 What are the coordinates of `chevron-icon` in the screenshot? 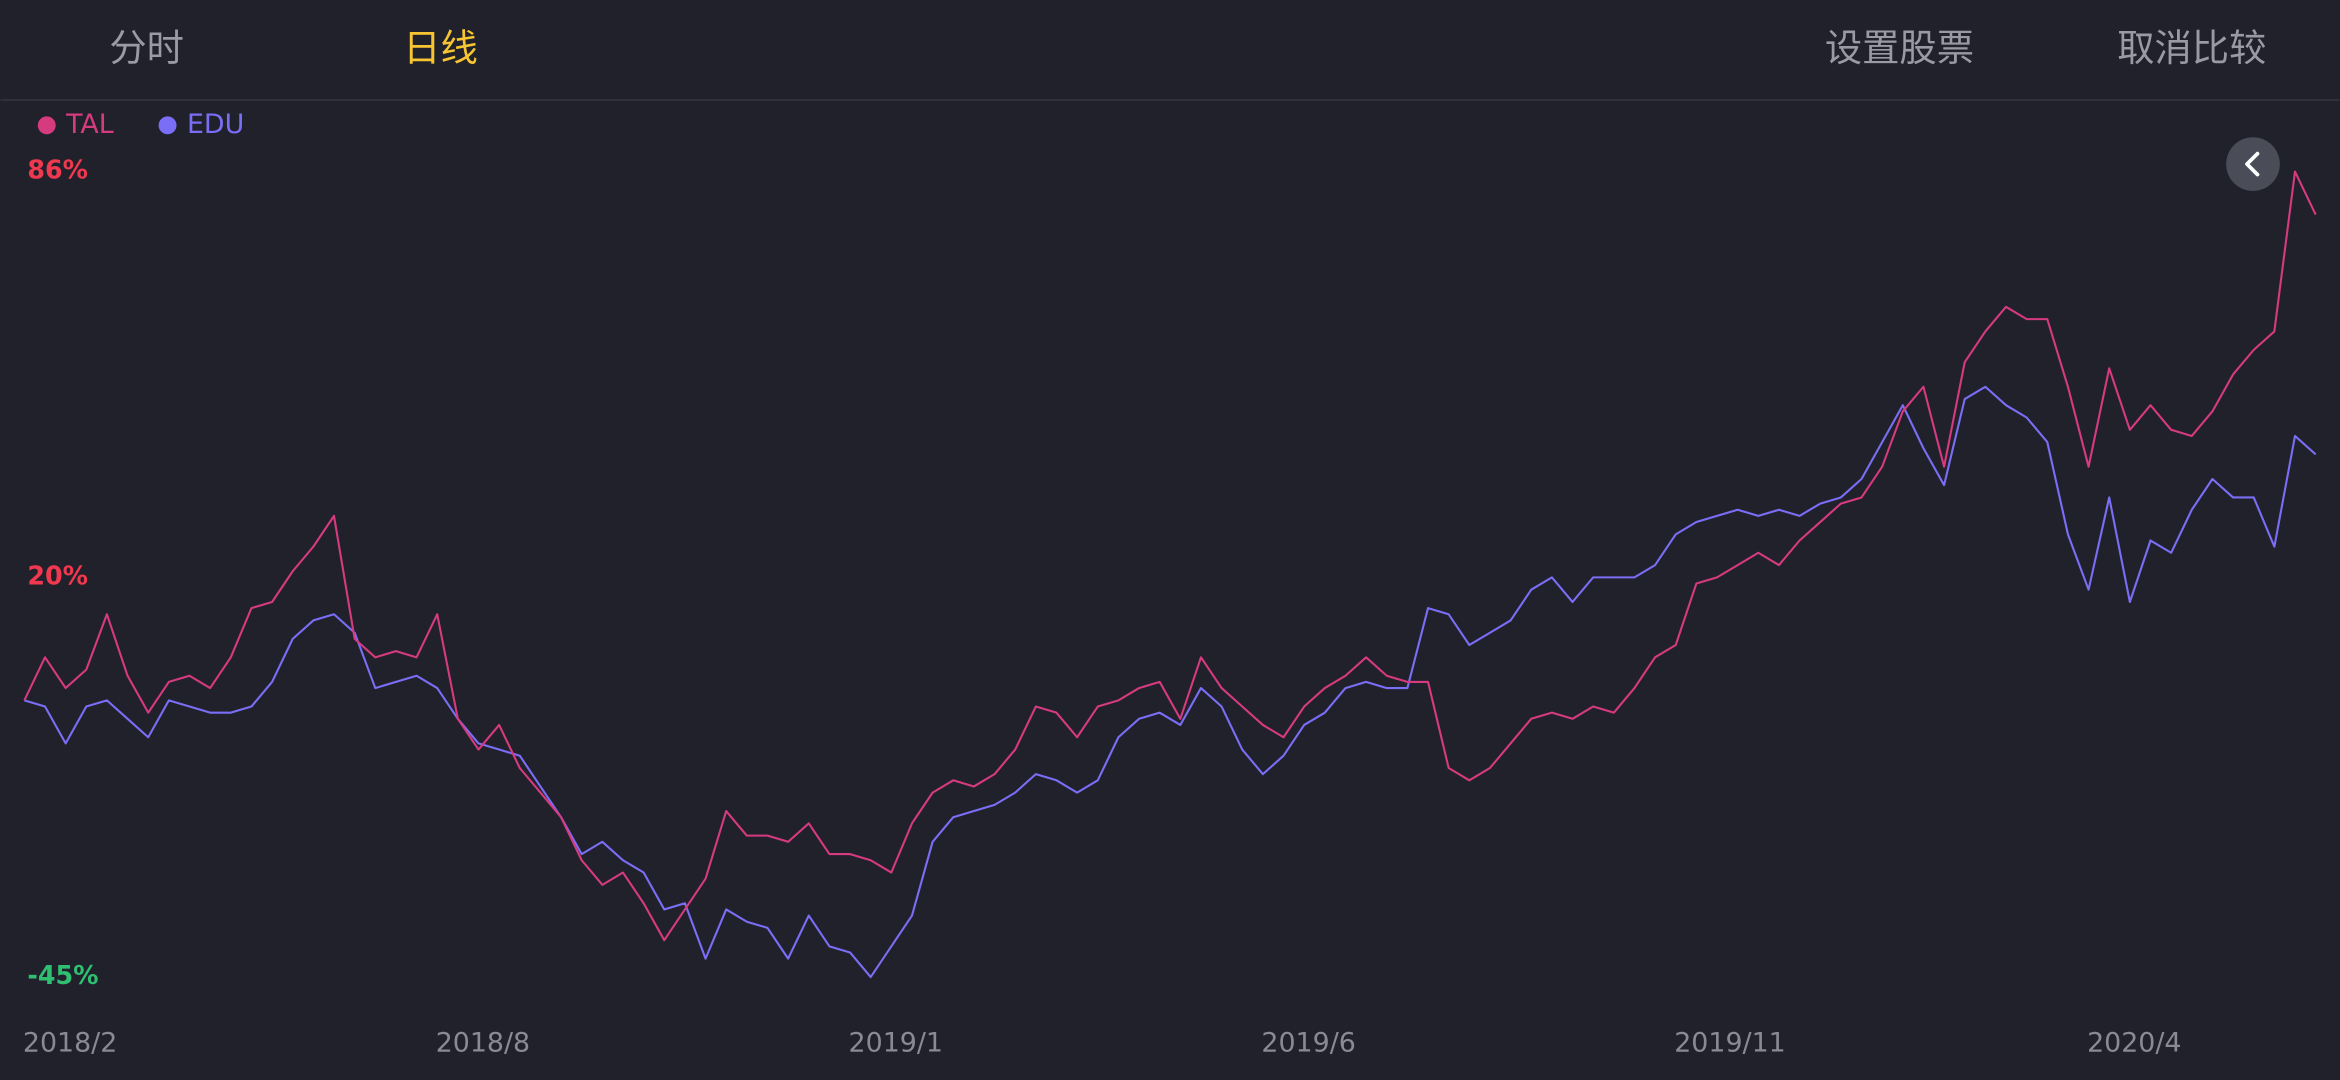 It's located at (2252, 164).